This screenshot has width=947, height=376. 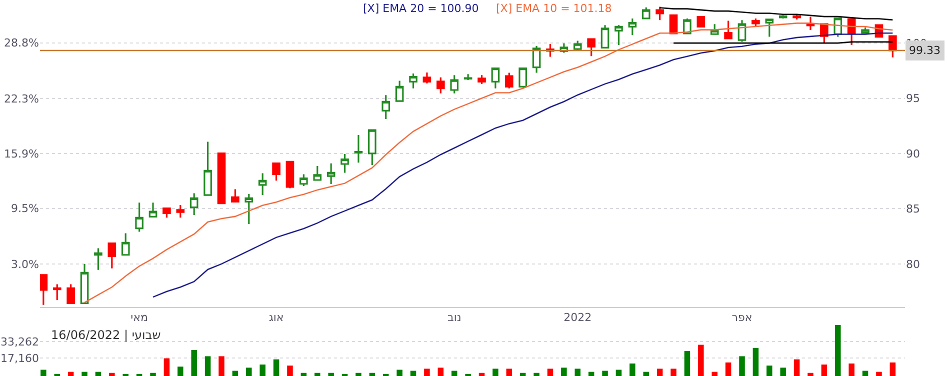 What do you see at coordinates (421, 8) in the screenshot?
I see `text: [X] EMA 20 = 100.90` at bounding box center [421, 8].